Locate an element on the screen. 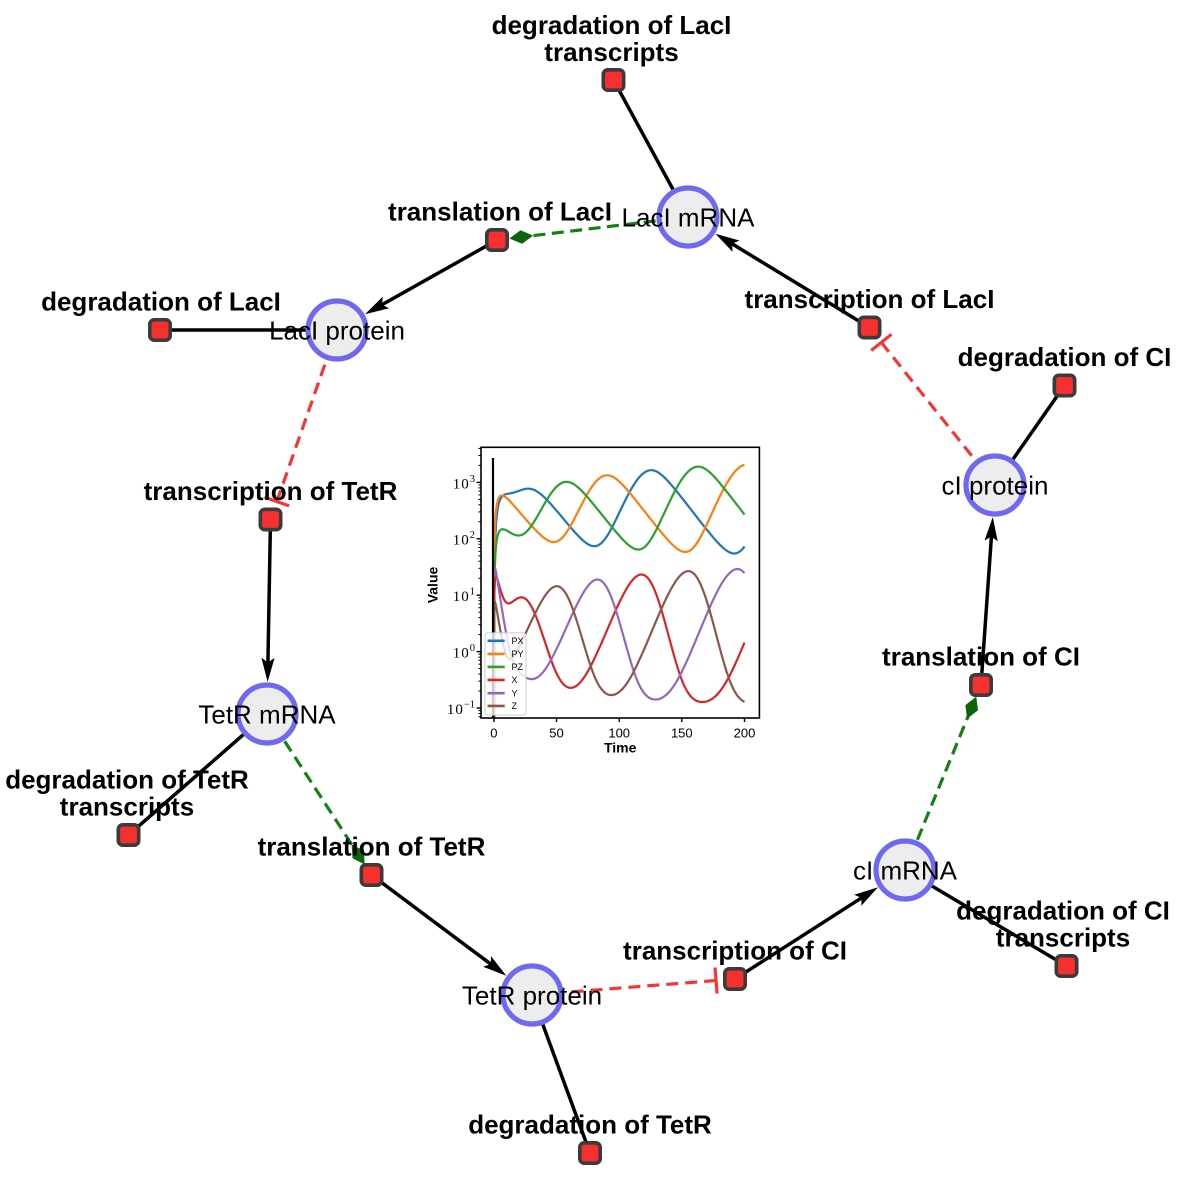 The width and height of the screenshot is (1189, 1200). svg-text: 50 is located at coordinates (556, 733).